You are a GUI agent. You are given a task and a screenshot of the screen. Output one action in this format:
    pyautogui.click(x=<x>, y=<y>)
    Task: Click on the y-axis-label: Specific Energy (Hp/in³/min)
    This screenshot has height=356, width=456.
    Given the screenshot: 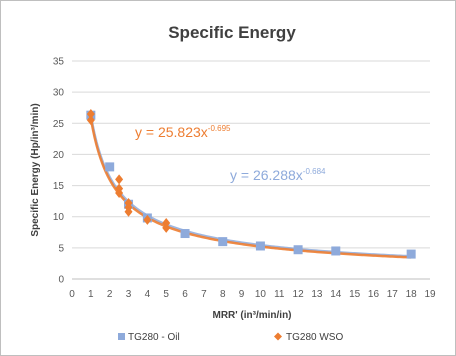 What is the action you would take?
    pyautogui.click(x=35, y=169)
    